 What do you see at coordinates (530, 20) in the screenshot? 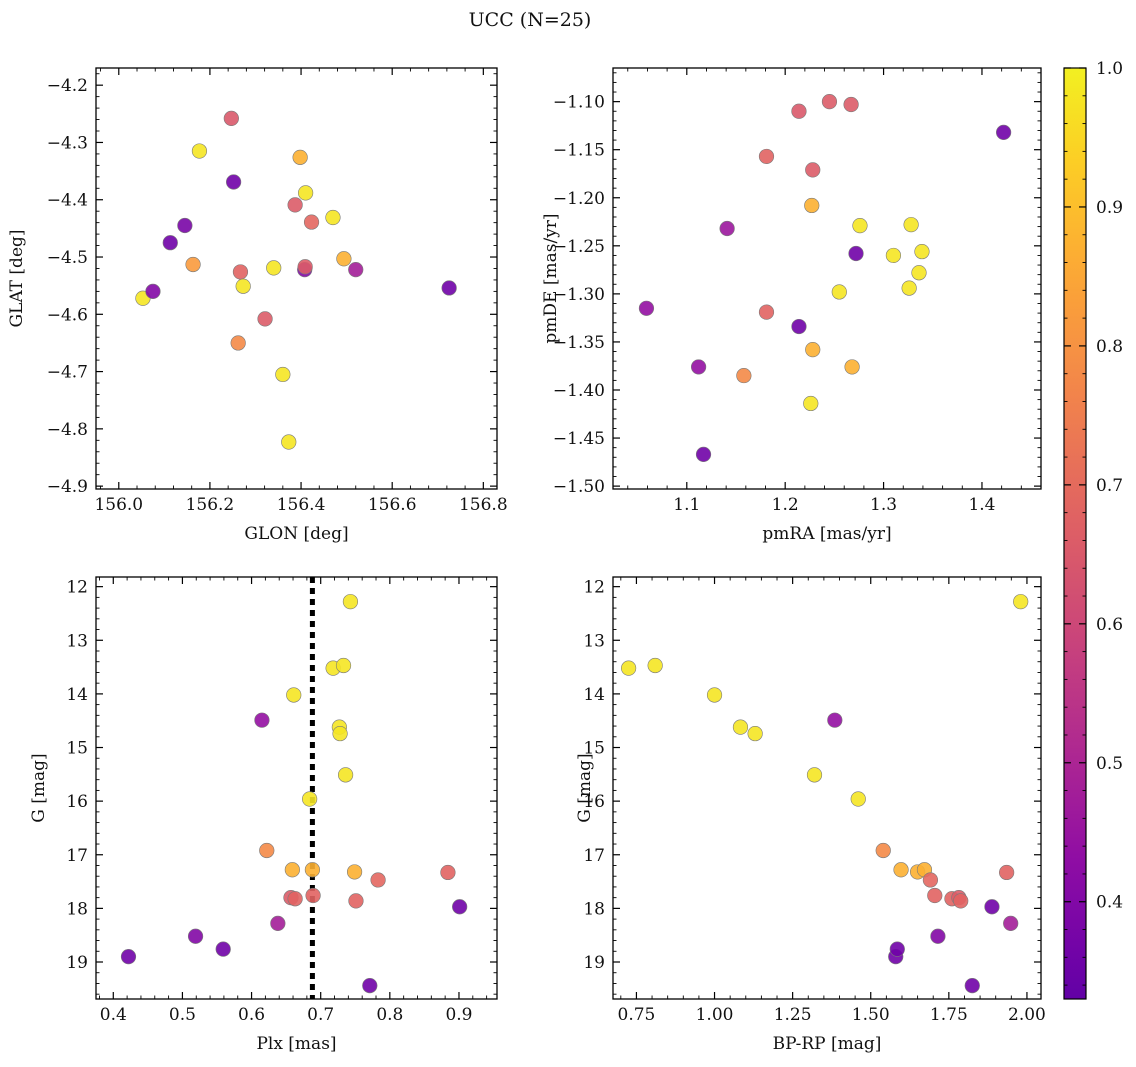
I see `figure-title: UCC (N=25)` at bounding box center [530, 20].